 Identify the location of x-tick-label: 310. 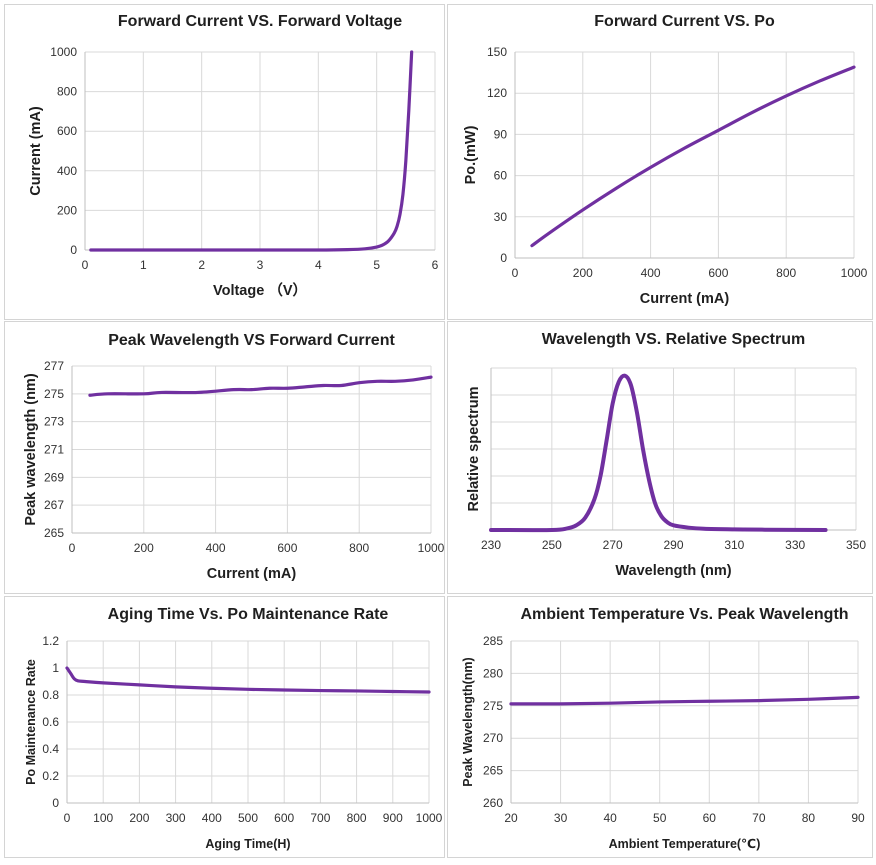
(734, 545).